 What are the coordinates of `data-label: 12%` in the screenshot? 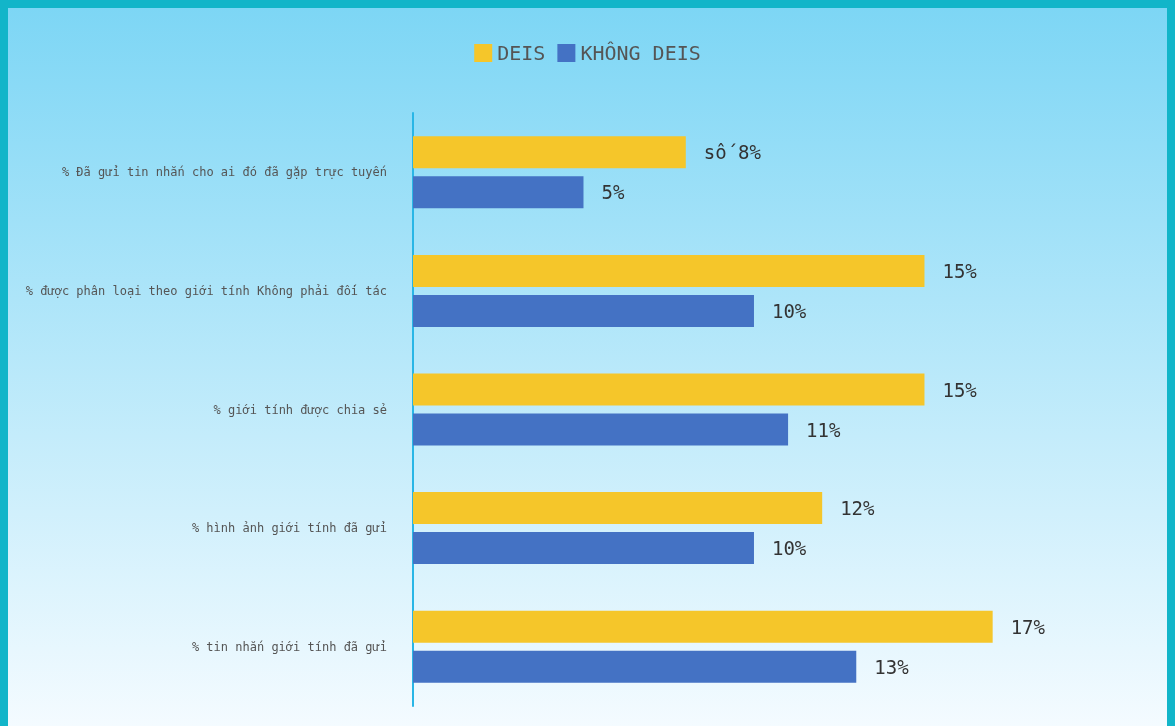 It's located at (858, 508).